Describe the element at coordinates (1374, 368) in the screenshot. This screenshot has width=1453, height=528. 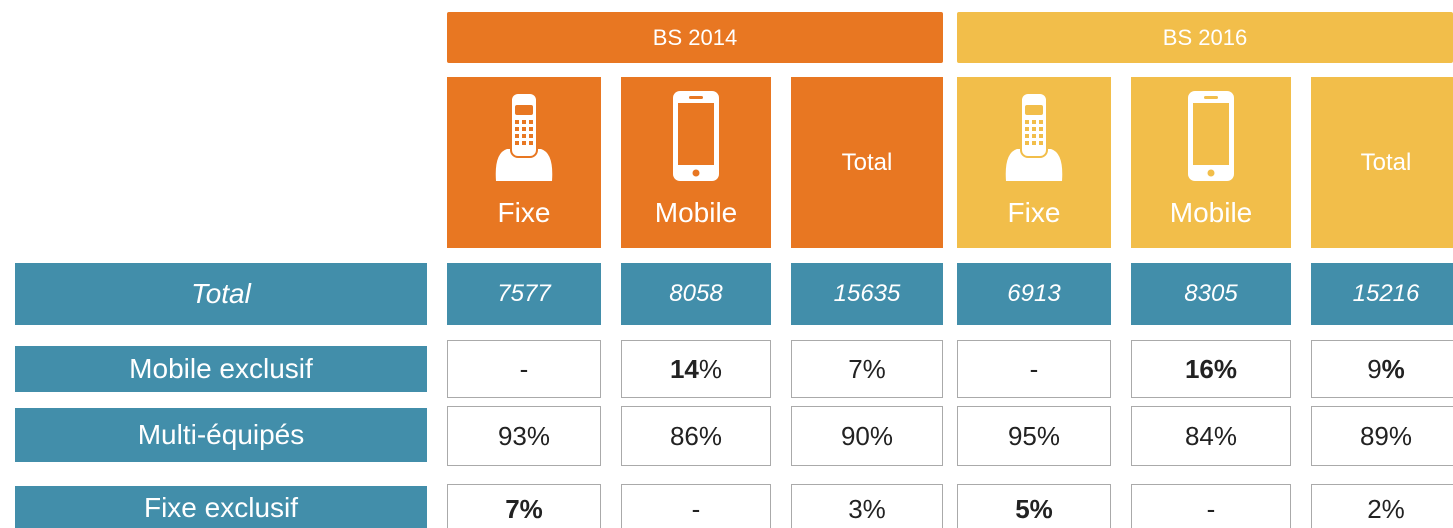
I see `cell-text: 9` at that location.